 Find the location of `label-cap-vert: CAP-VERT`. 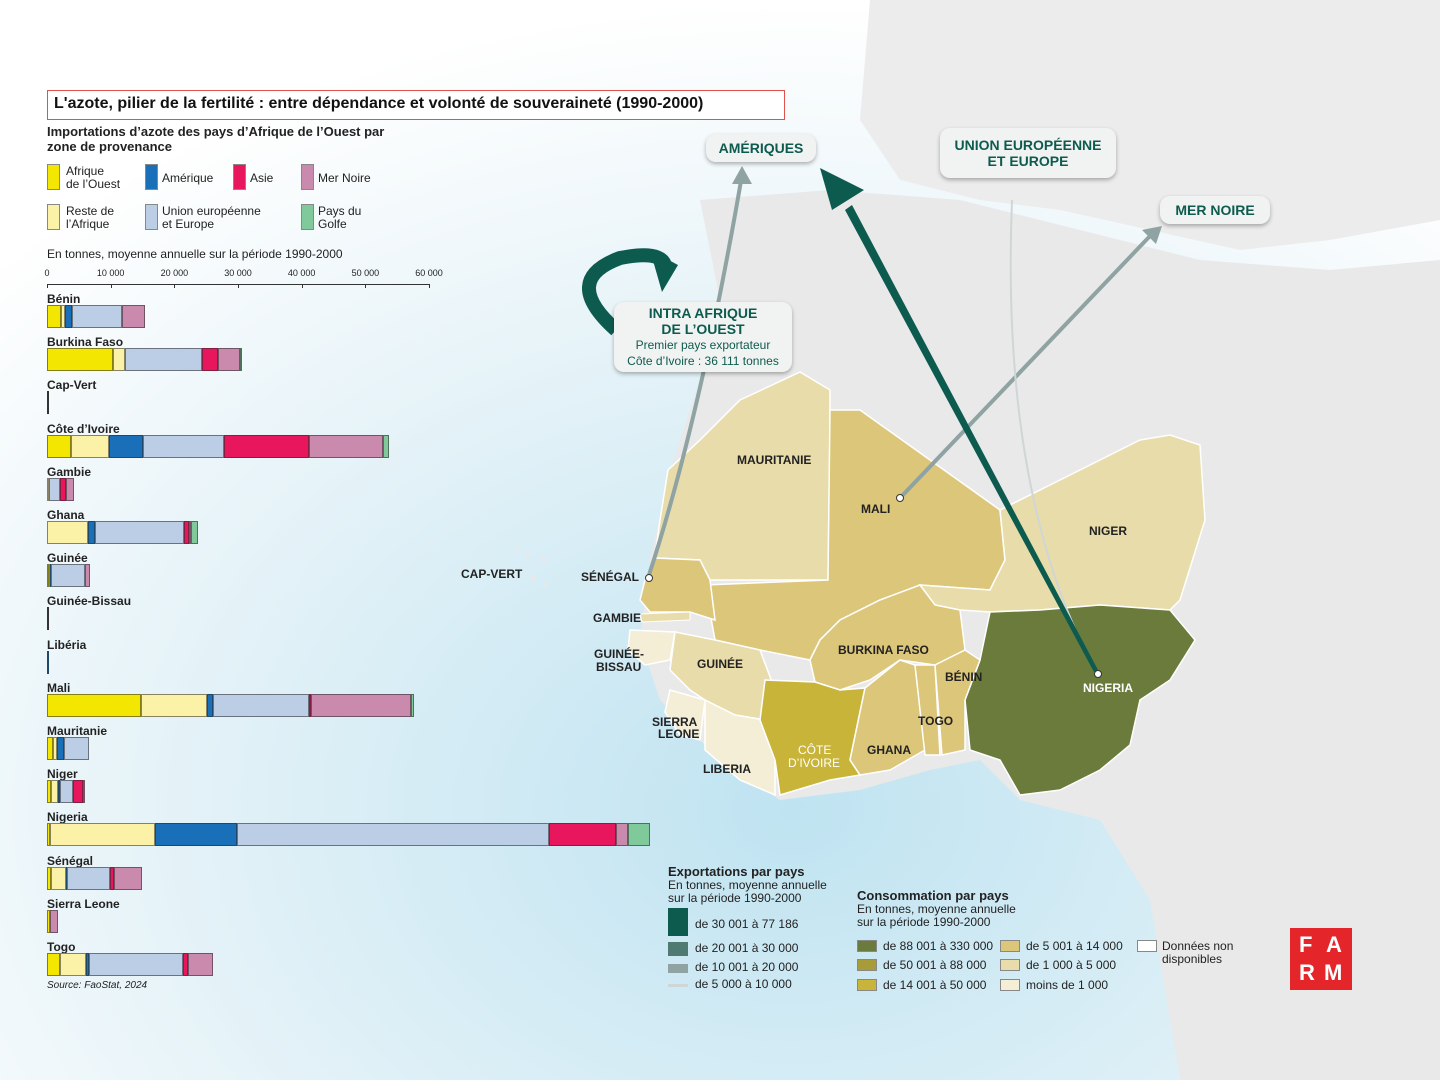

label-cap-vert: CAP-VERT is located at coordinates (492, 574).